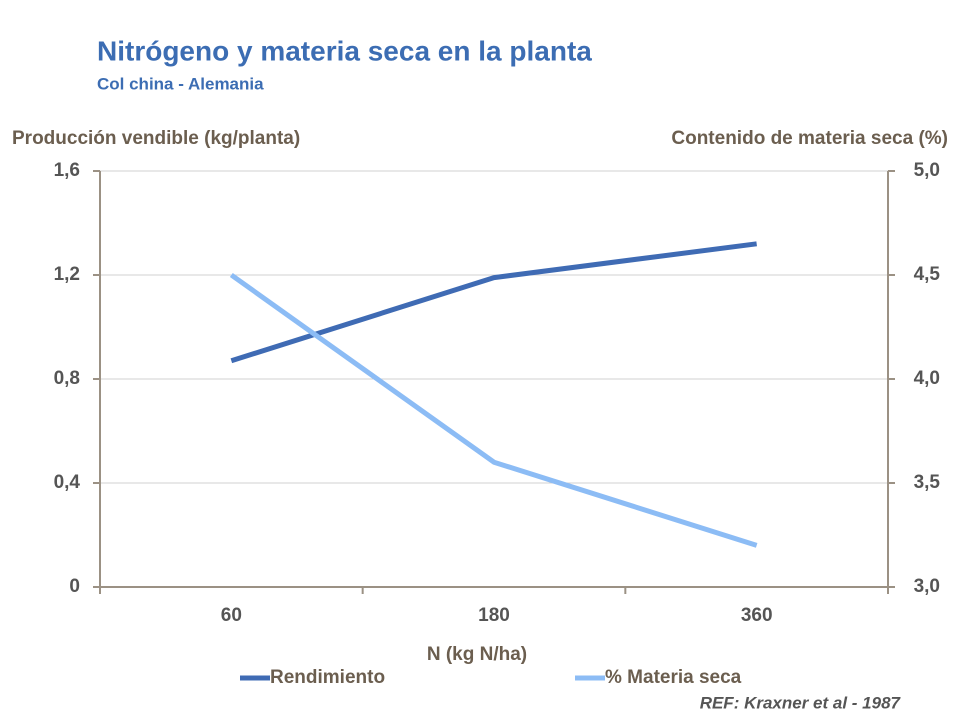 The image size is (960, 720). I want to click on reference-note: REF: Kraxner et al - 1987, so click(801, 702).